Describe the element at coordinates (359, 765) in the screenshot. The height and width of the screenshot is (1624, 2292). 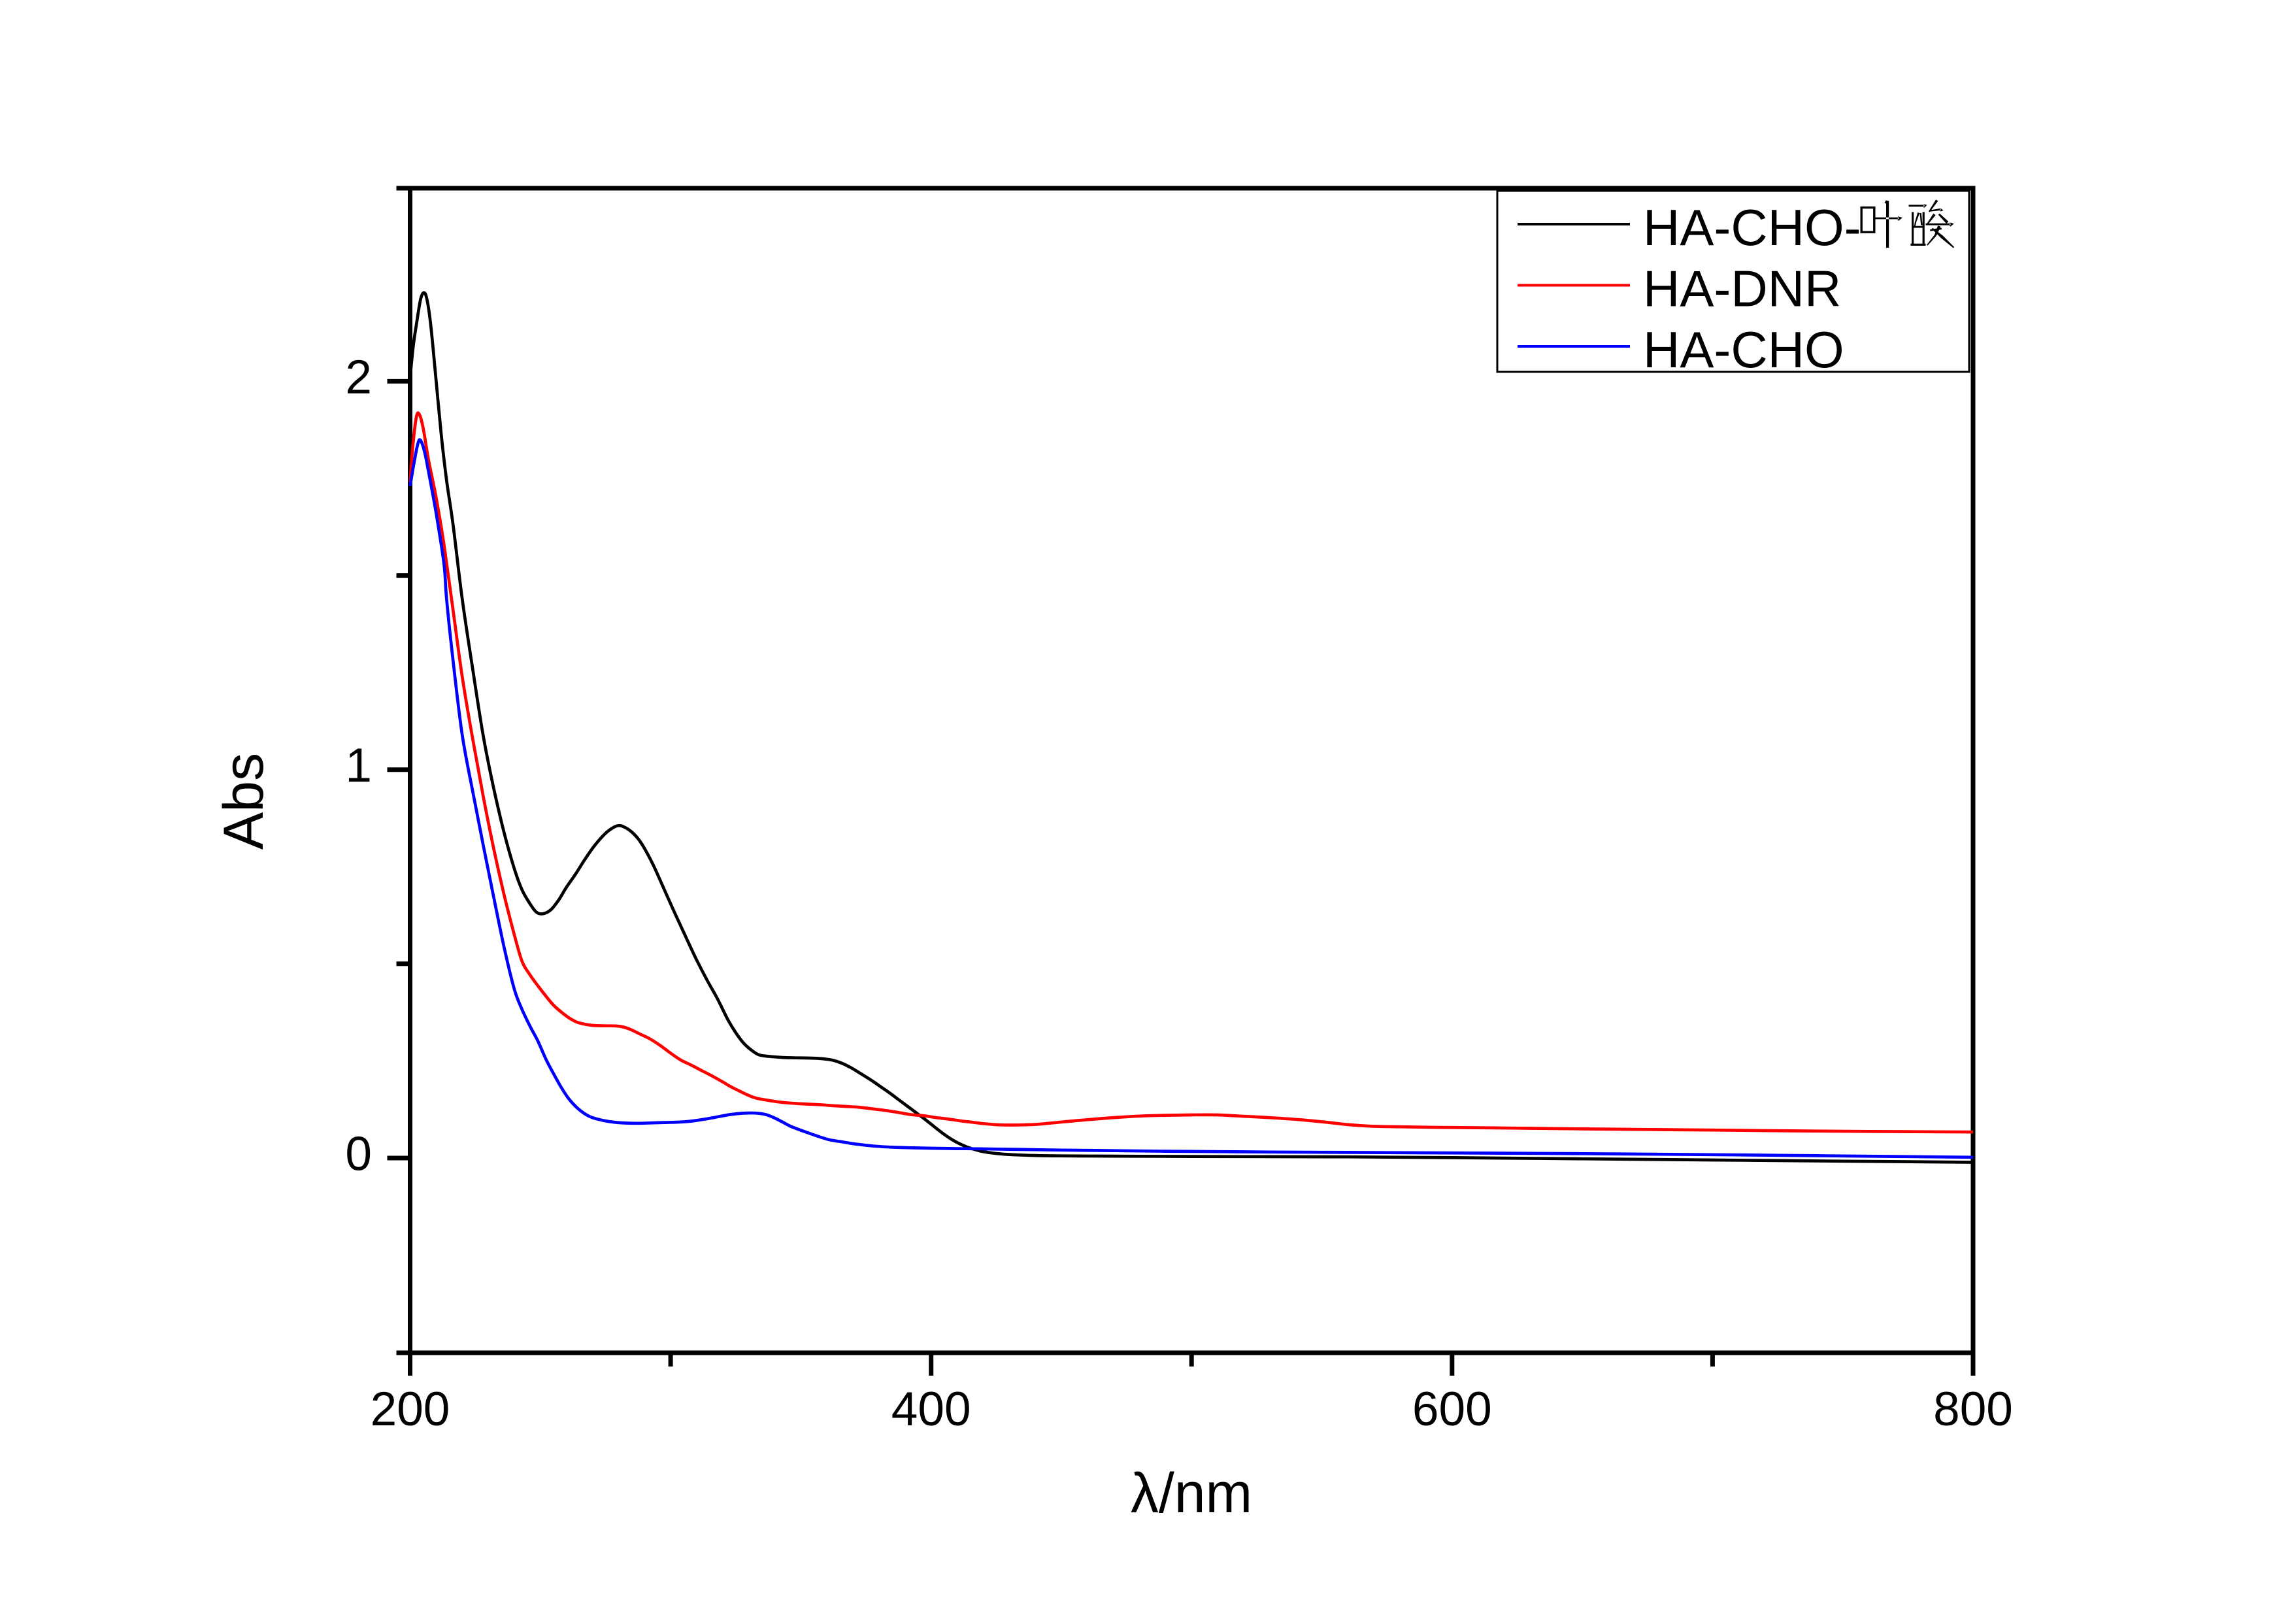
I see `svg-text: 1` at that location.